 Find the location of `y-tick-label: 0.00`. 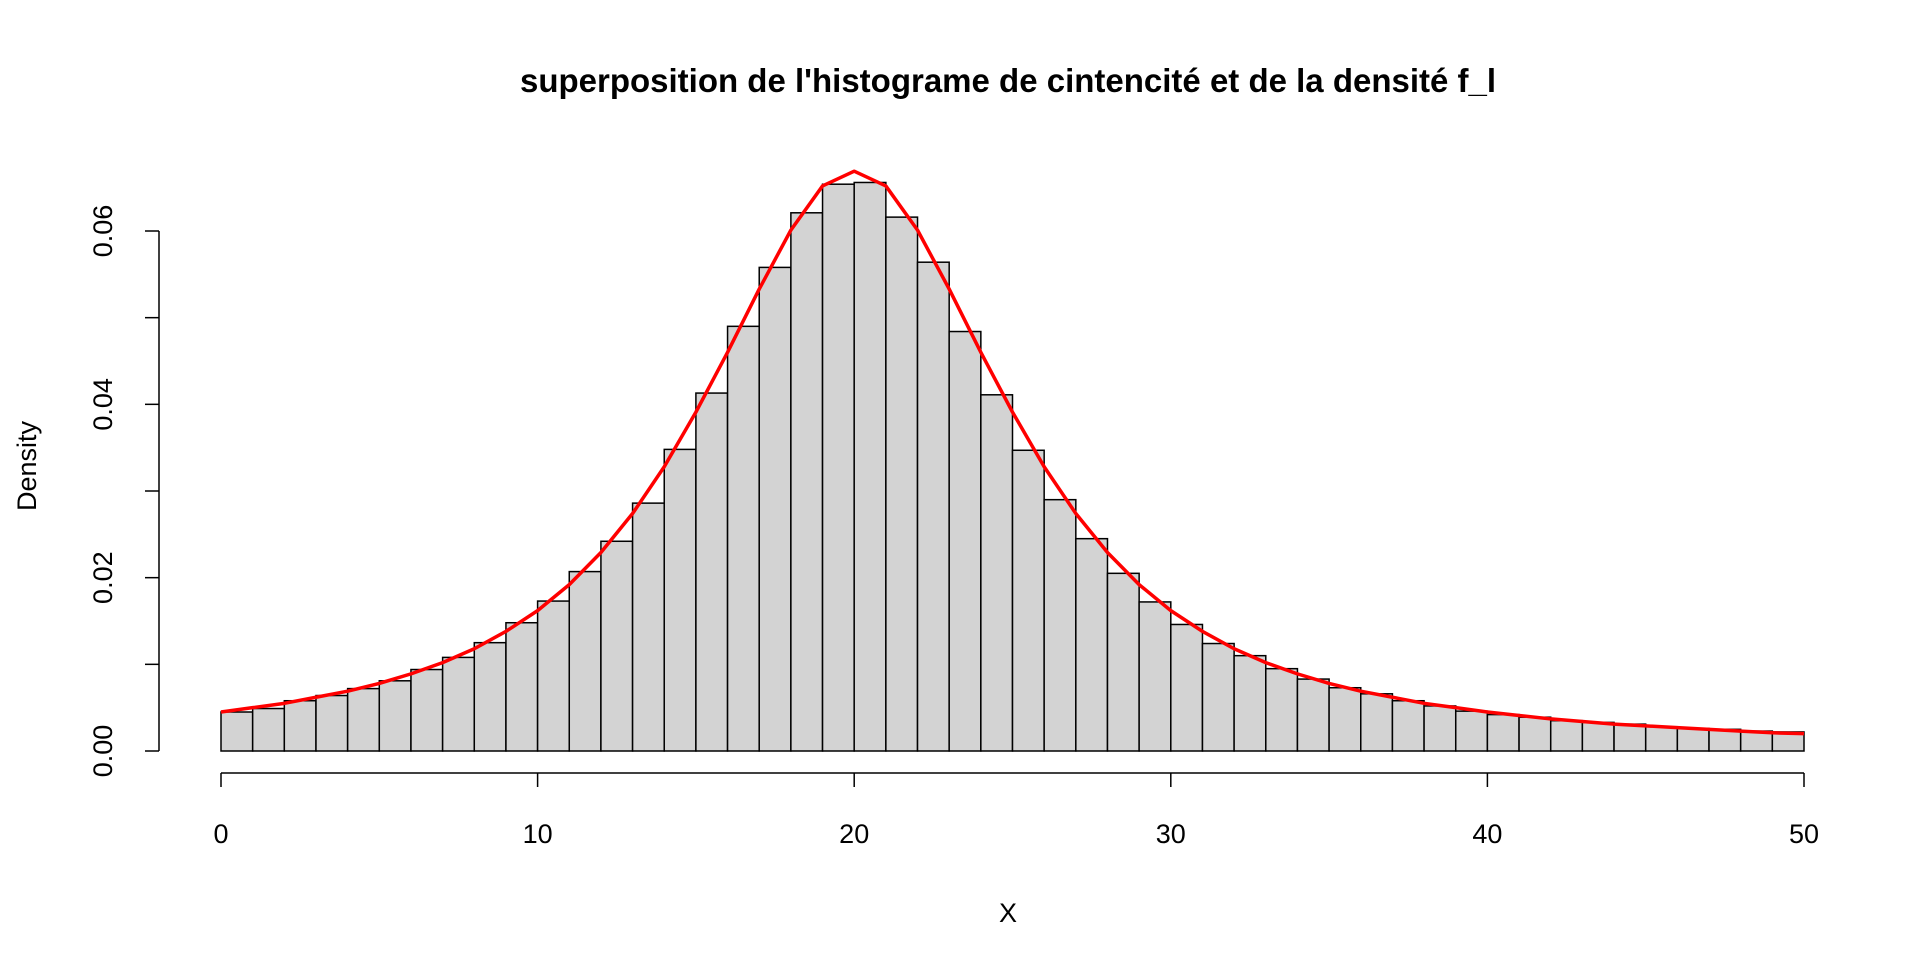

y-tick-label: 0.00 is located at coordinates (103, 751).